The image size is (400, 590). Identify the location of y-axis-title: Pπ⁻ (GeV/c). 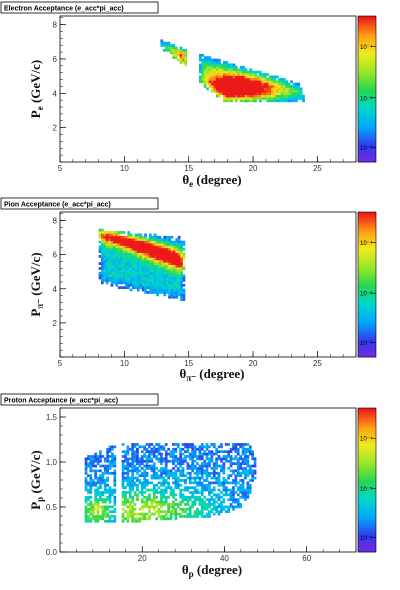
(36, 284).